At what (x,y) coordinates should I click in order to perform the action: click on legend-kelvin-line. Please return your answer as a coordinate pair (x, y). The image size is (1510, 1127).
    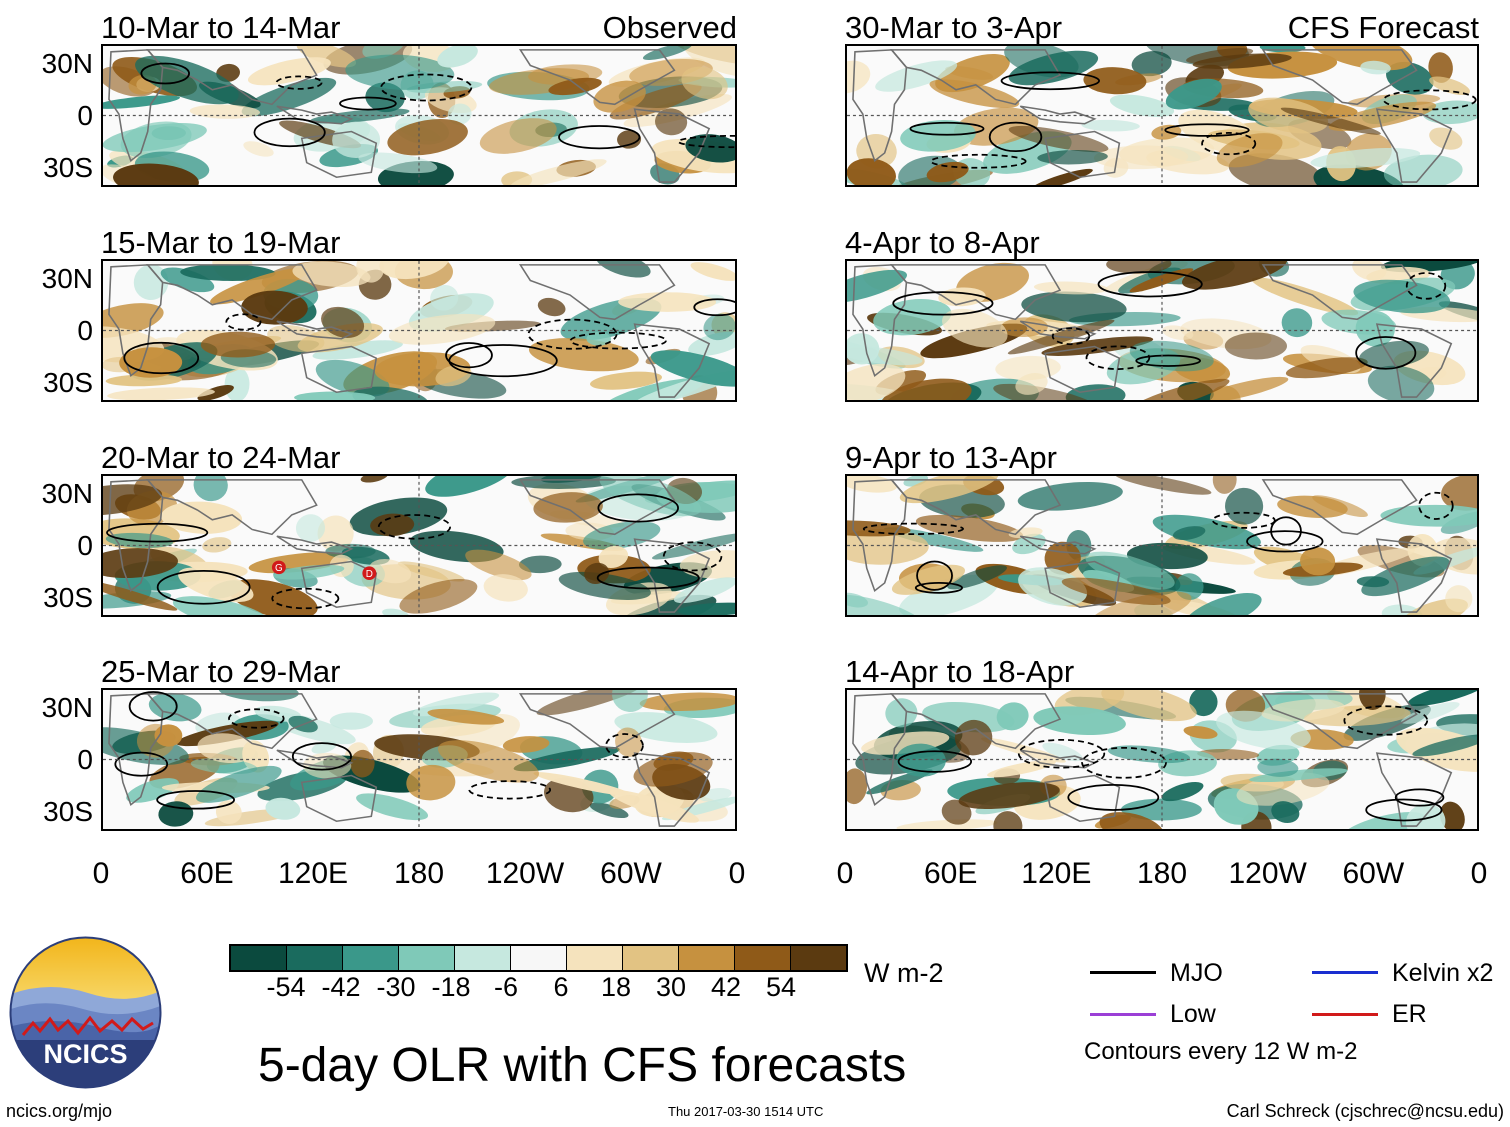
    Looking at the image, I should click on (1345, 972).